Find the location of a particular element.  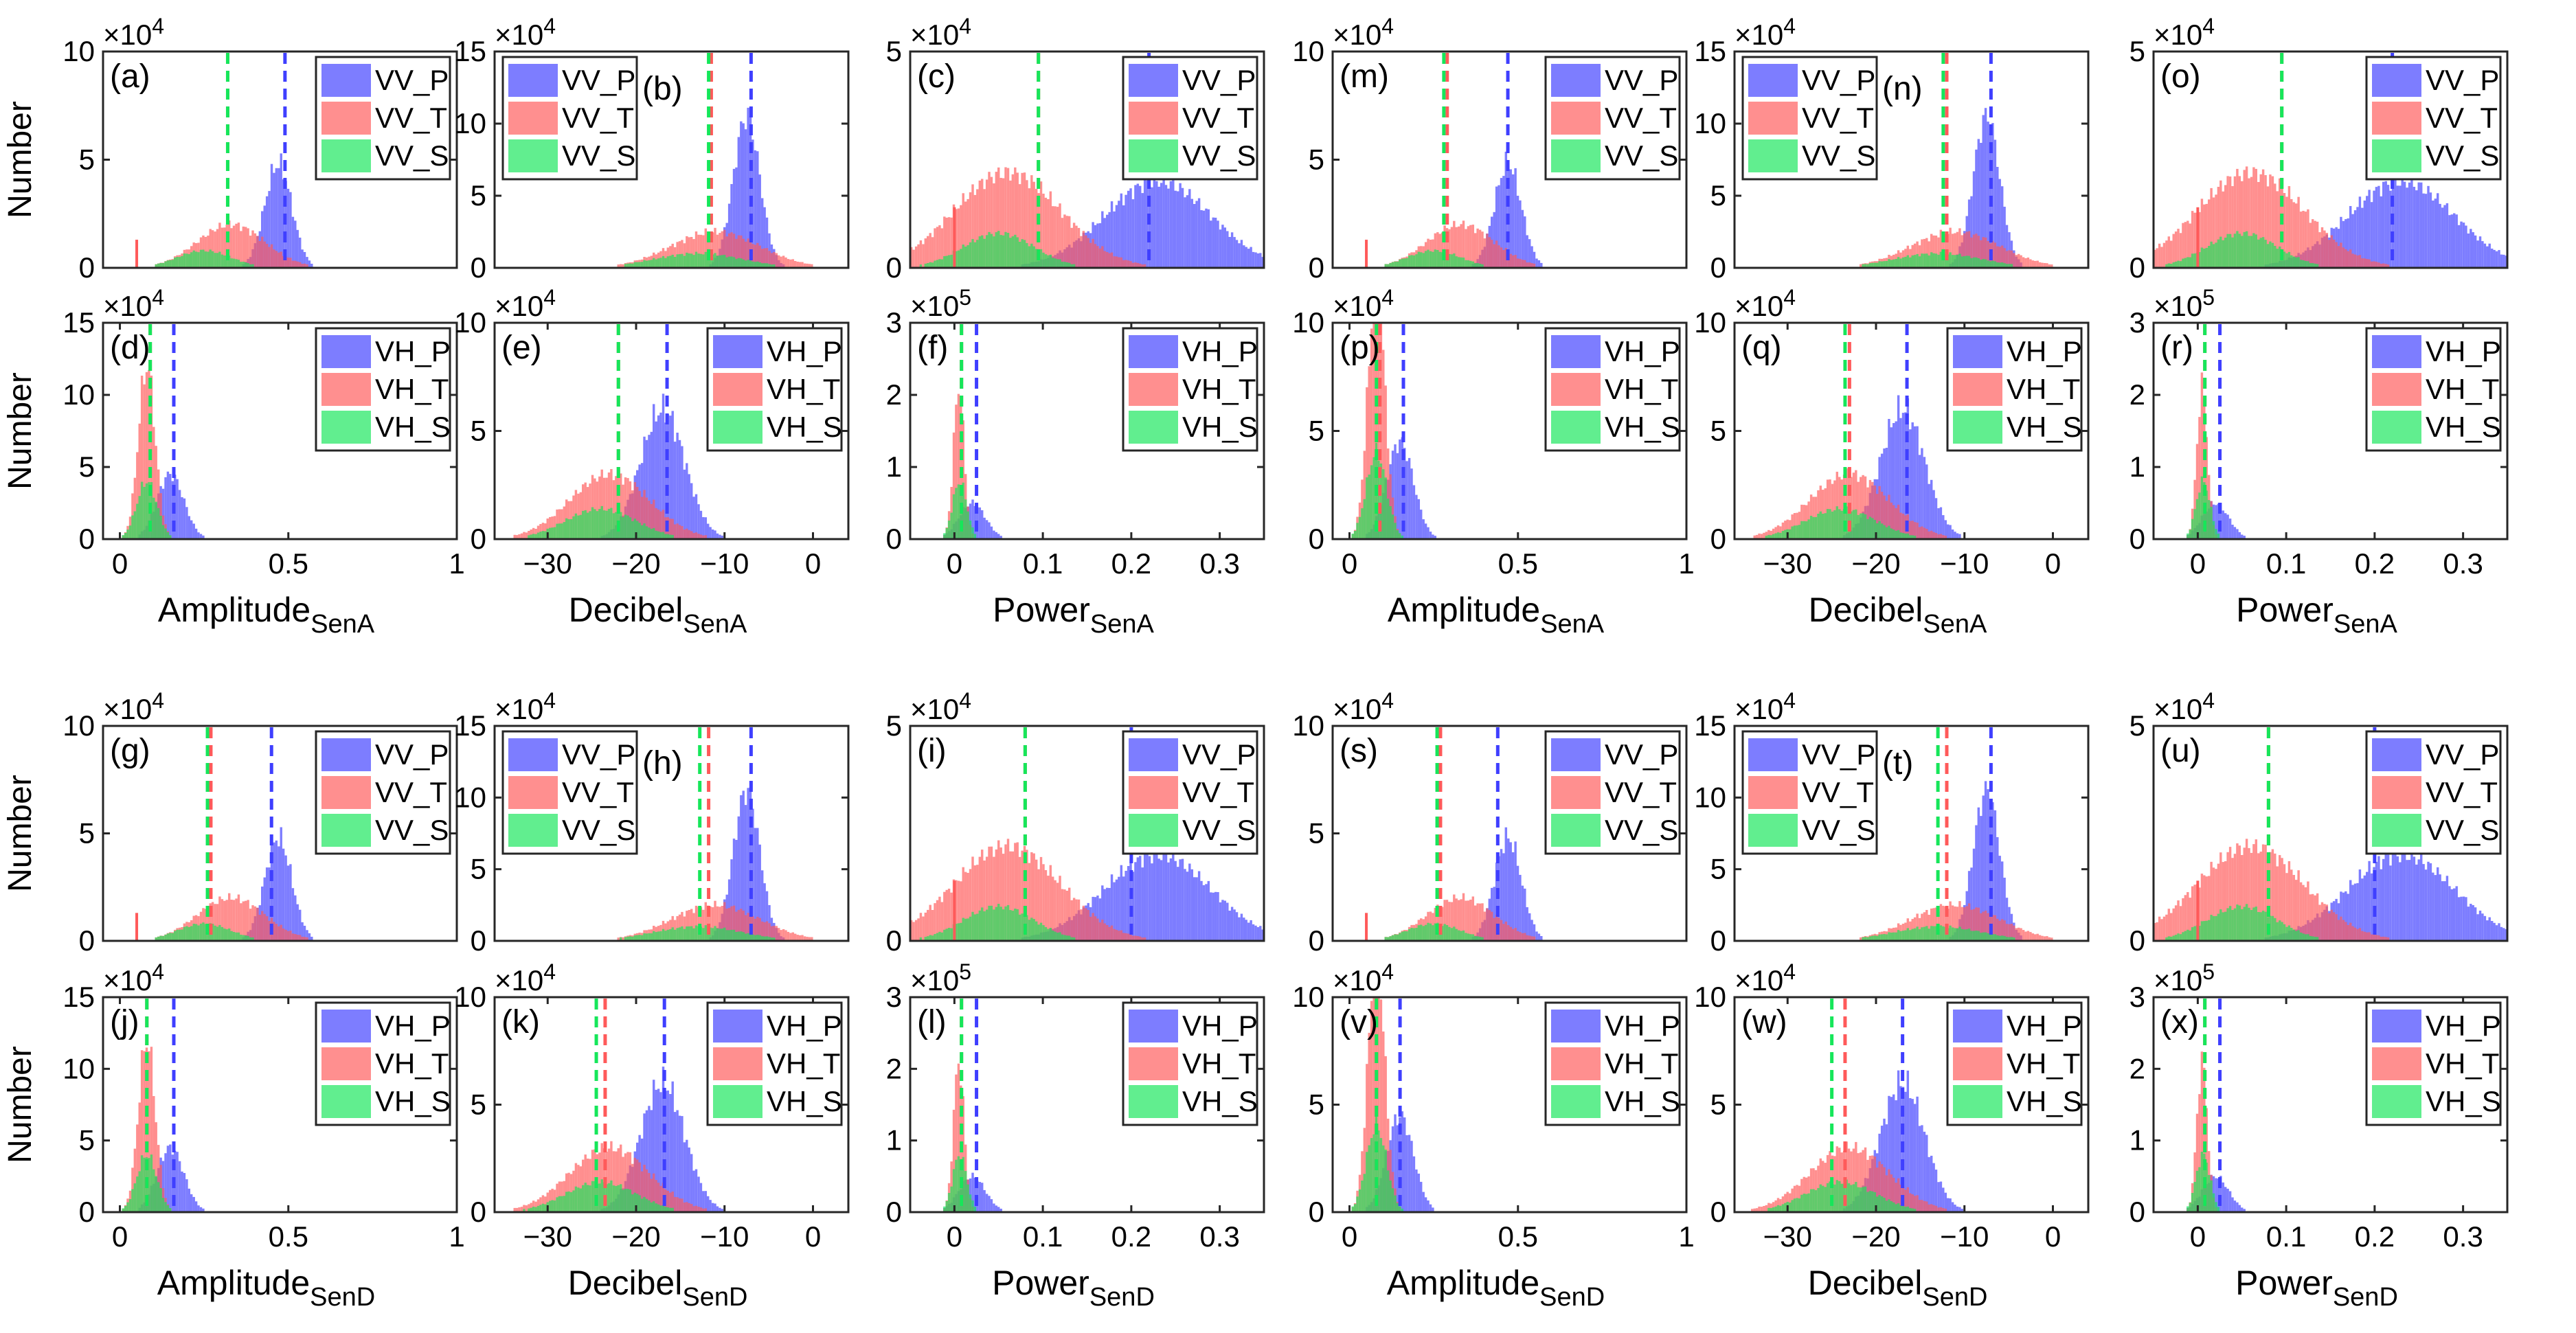

x-tick-label: 1 is located at coordinates (1686, 563).